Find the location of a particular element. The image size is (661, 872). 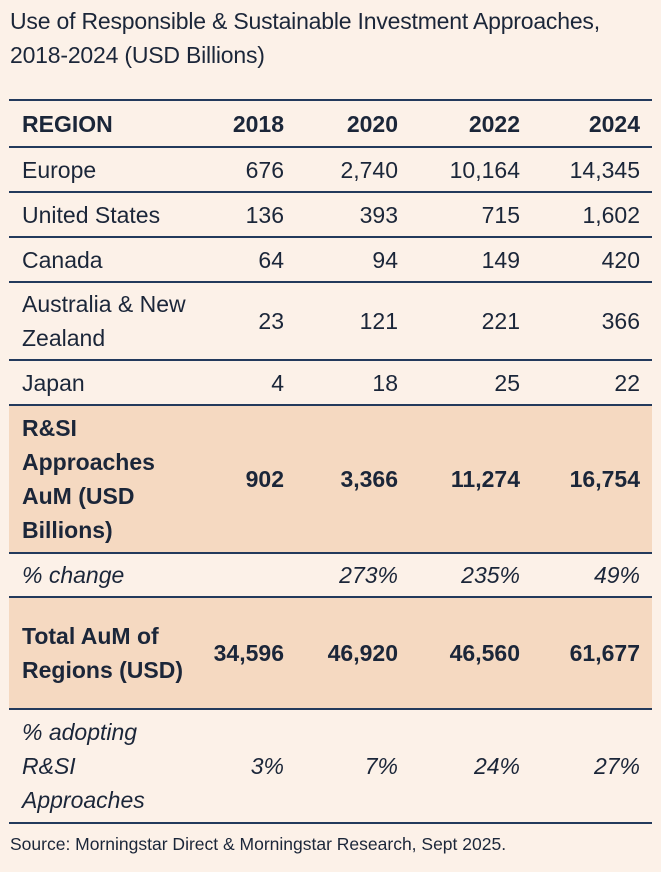

region-label: Australia & New Zealand is located at coordinates (104, 321).